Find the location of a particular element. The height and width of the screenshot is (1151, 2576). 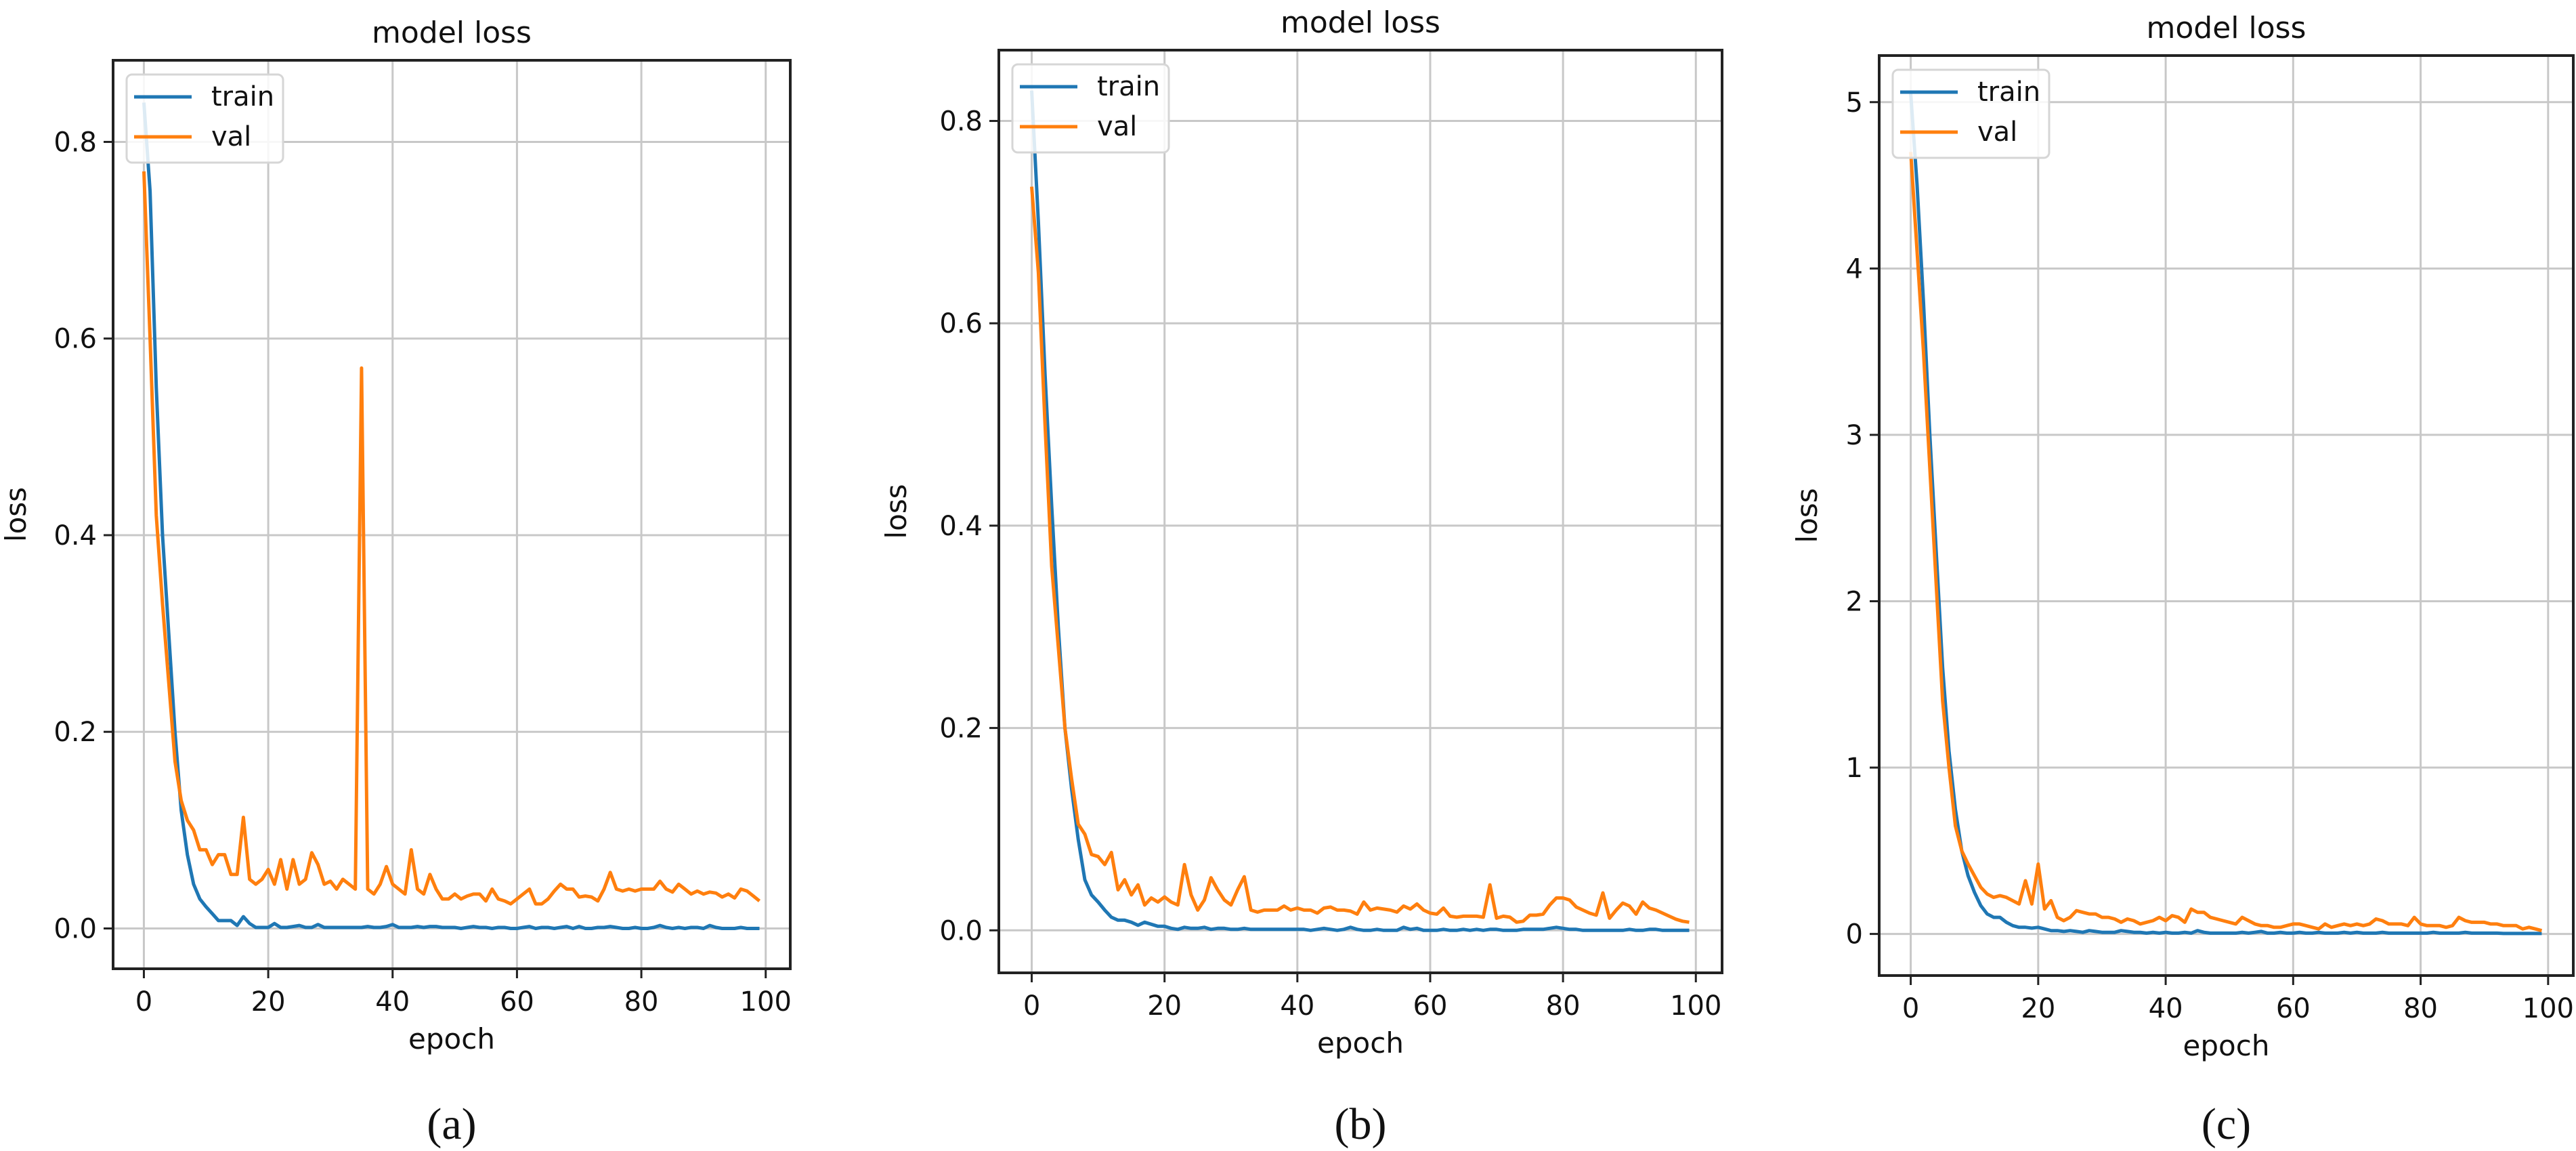

panel-caption: (c) is located at coordinates (2226, 1124).